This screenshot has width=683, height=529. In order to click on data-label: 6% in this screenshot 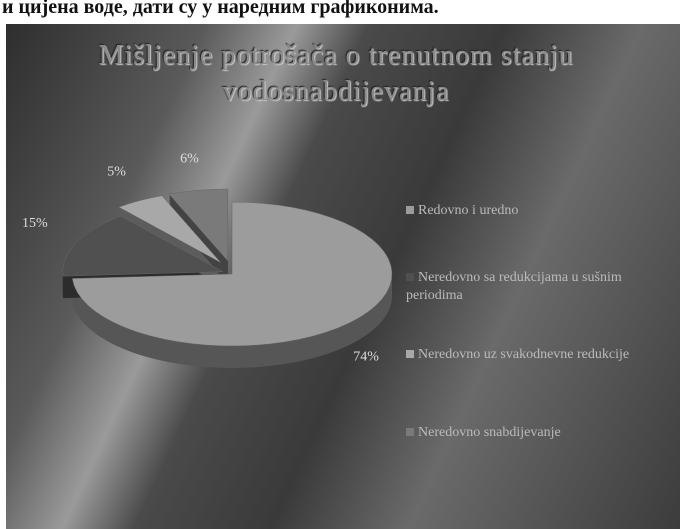, I will do `click(189, 159)`.